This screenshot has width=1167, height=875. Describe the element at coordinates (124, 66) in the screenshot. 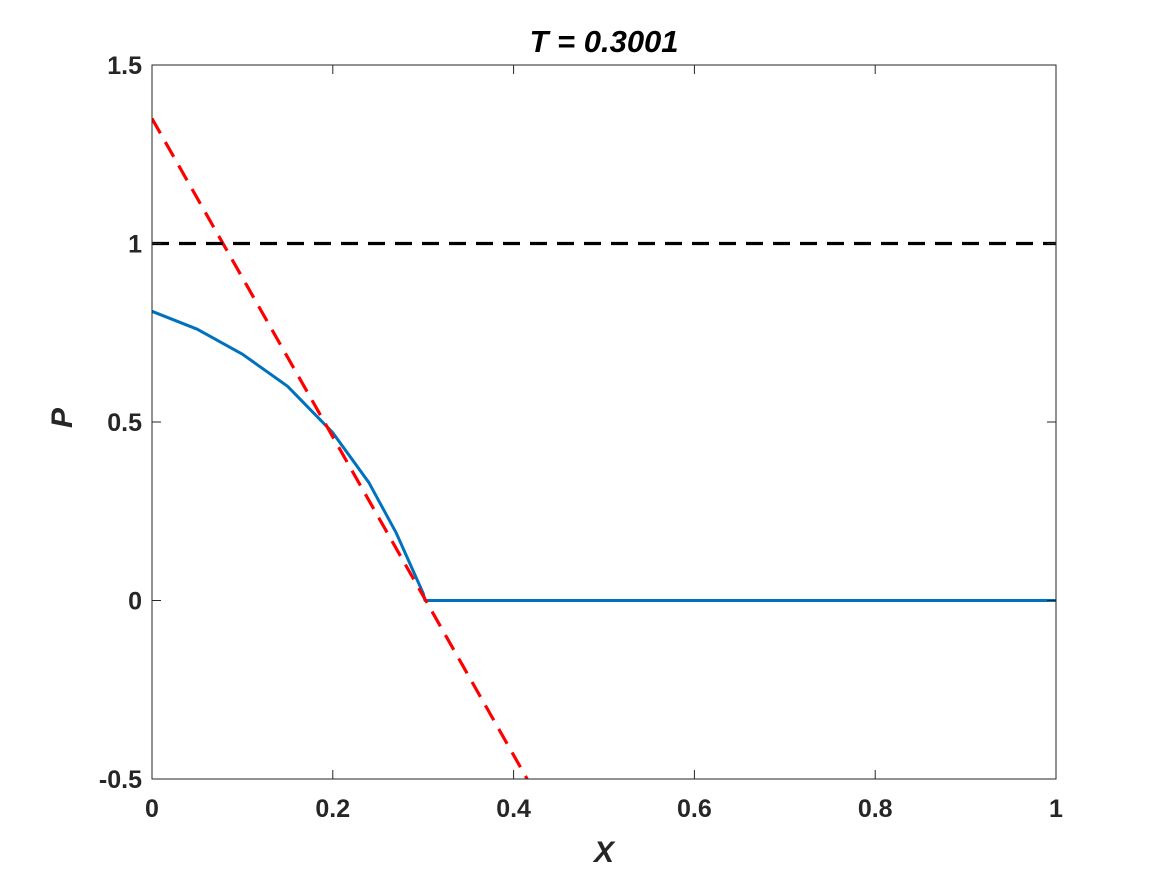

I see `y-tick-label: 1.5` at that location.